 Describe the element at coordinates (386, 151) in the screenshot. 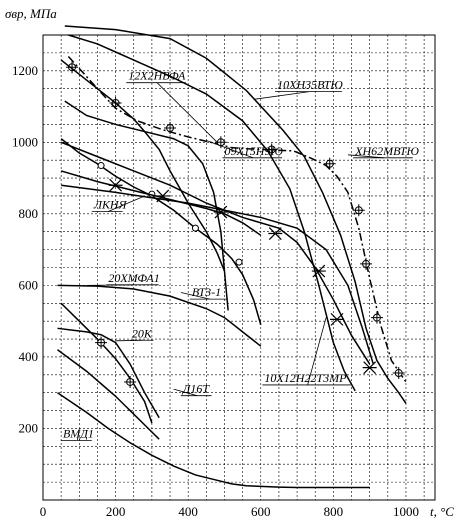

I see `series-label: ХН62МВТЮ` at that location.